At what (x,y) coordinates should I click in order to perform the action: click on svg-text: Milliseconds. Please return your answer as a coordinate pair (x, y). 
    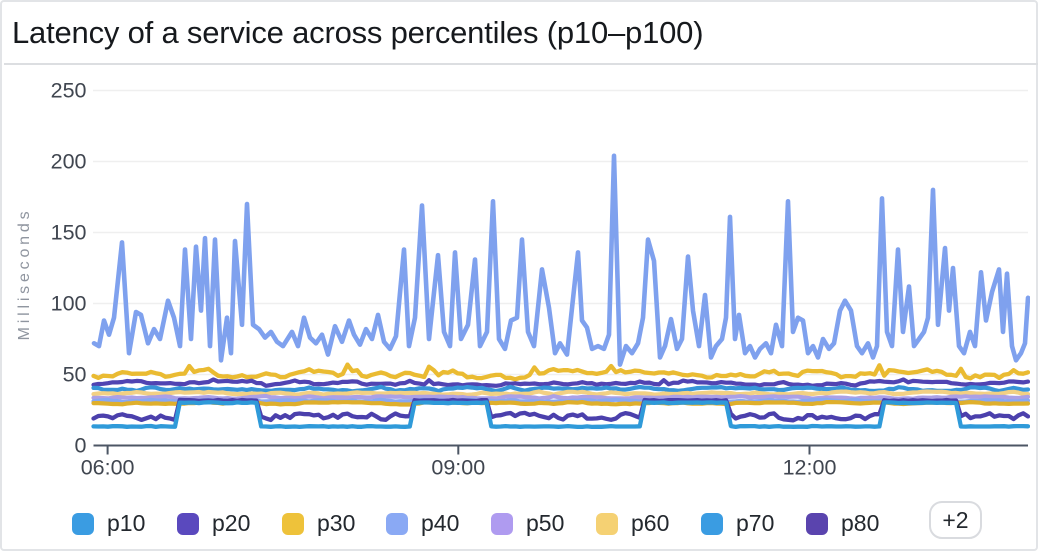
    Looking at the image, I should click on (24, 274).